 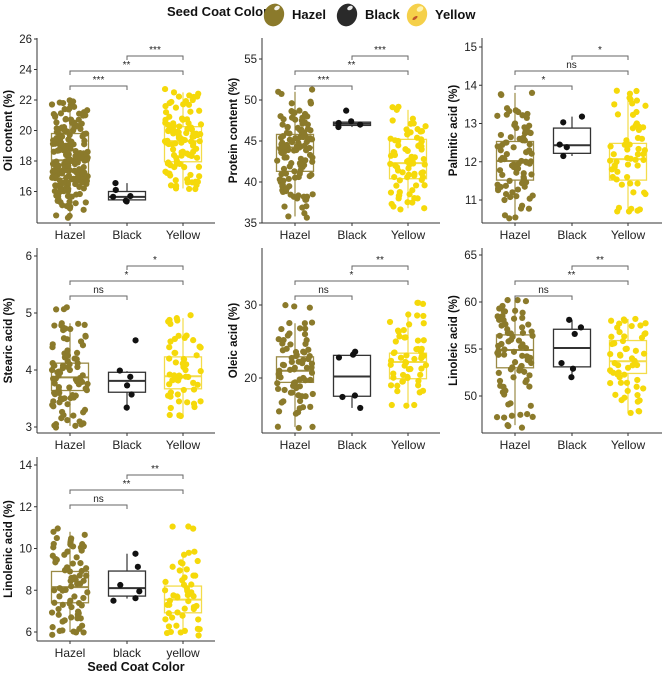 I want to click on y-tick-label: 6, so click(x=29, y=633).